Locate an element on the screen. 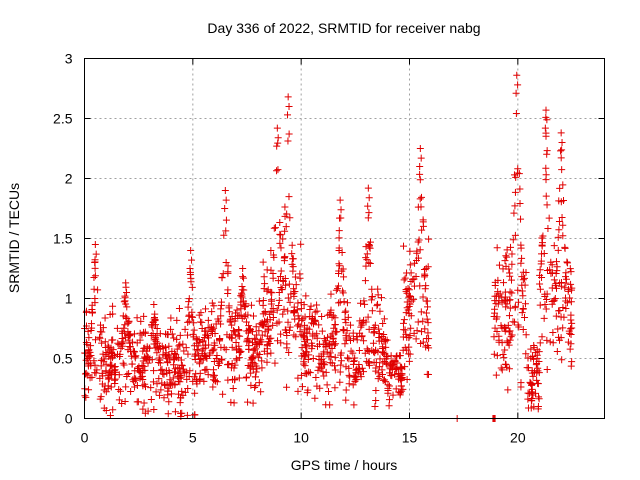  x-tick-label: 20 is located at coordinates (518, 438).